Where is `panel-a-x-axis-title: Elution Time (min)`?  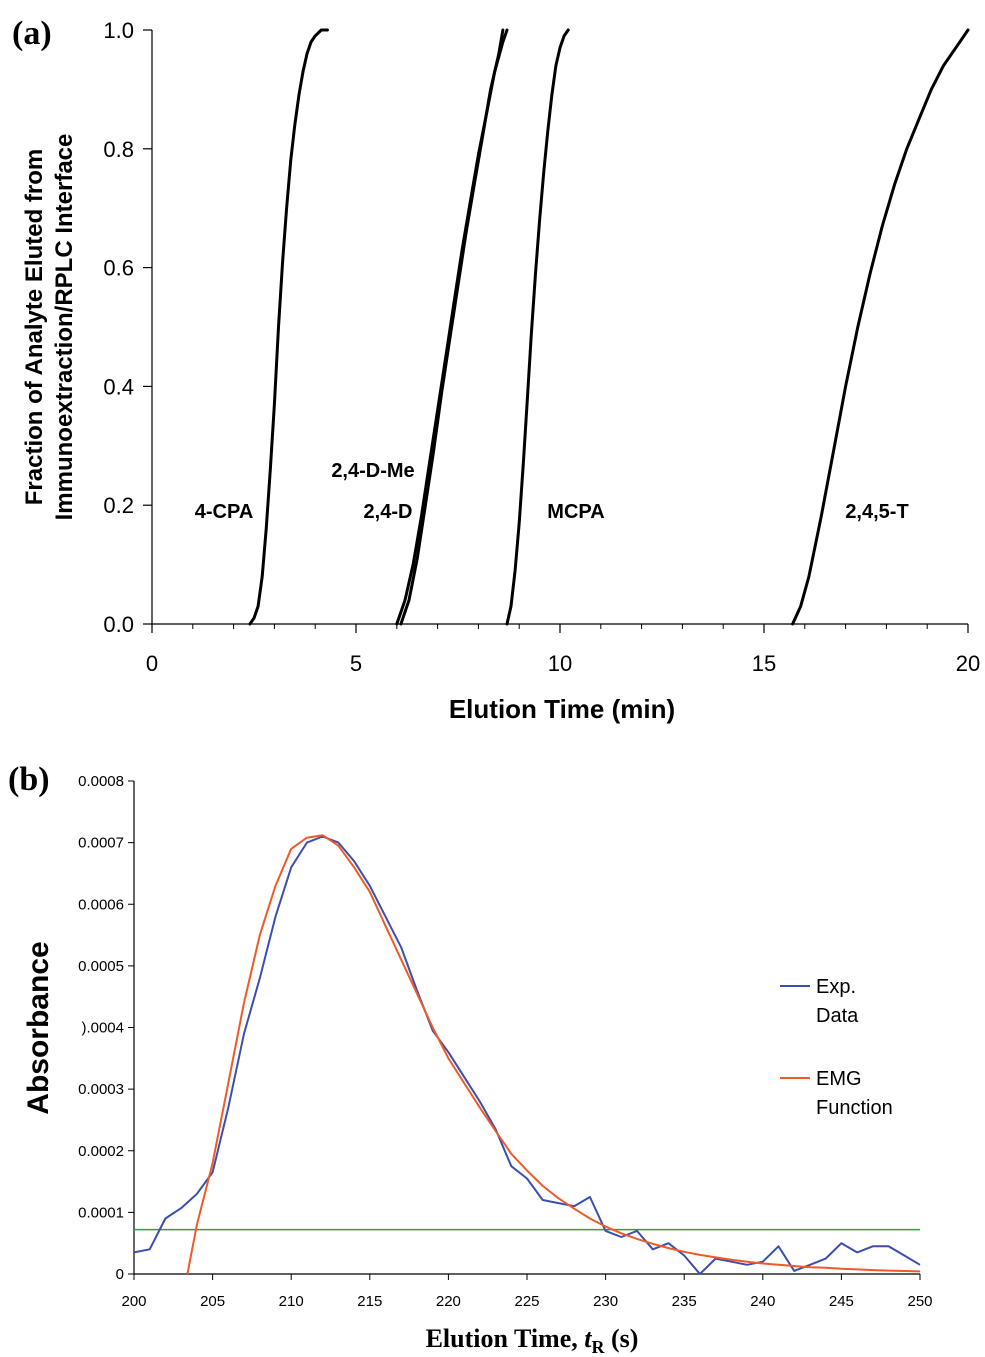
panel-a-x-axis-title: Elution Time (min) is located at coordinates (562, 709).